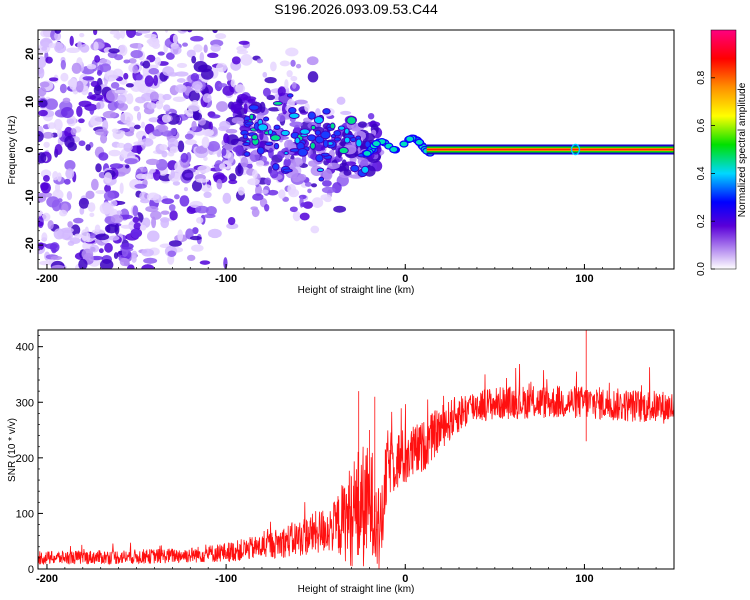  What do you see at coordinates (701, 77) in the screenshot?
I see `colorbar-tick-label: 0.8` at bounding box center [701, 77].